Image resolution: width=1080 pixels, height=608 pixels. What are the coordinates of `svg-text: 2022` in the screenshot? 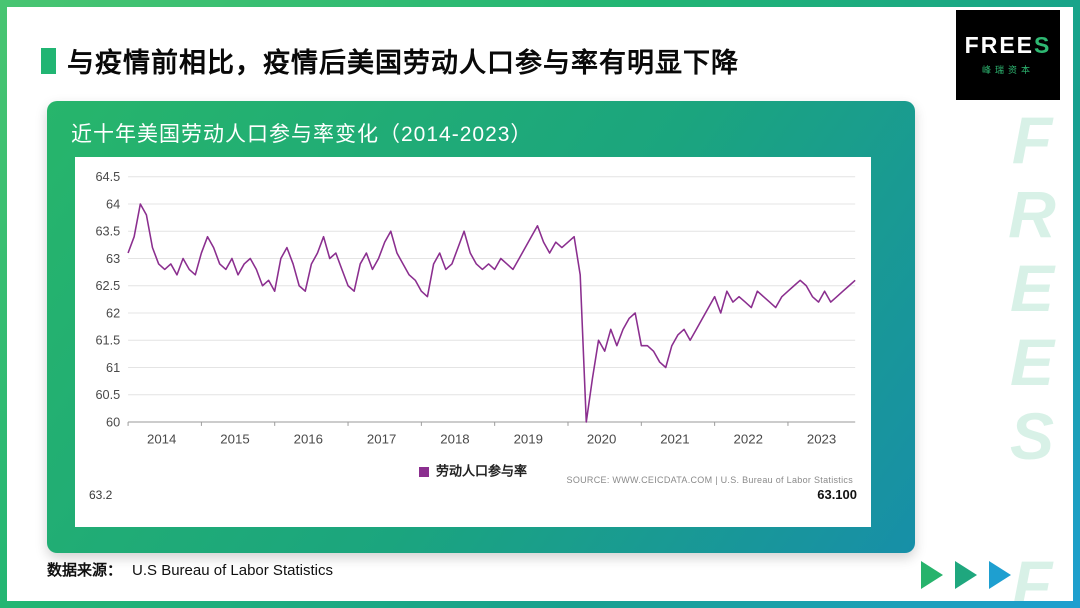 It's located at (748, 438).